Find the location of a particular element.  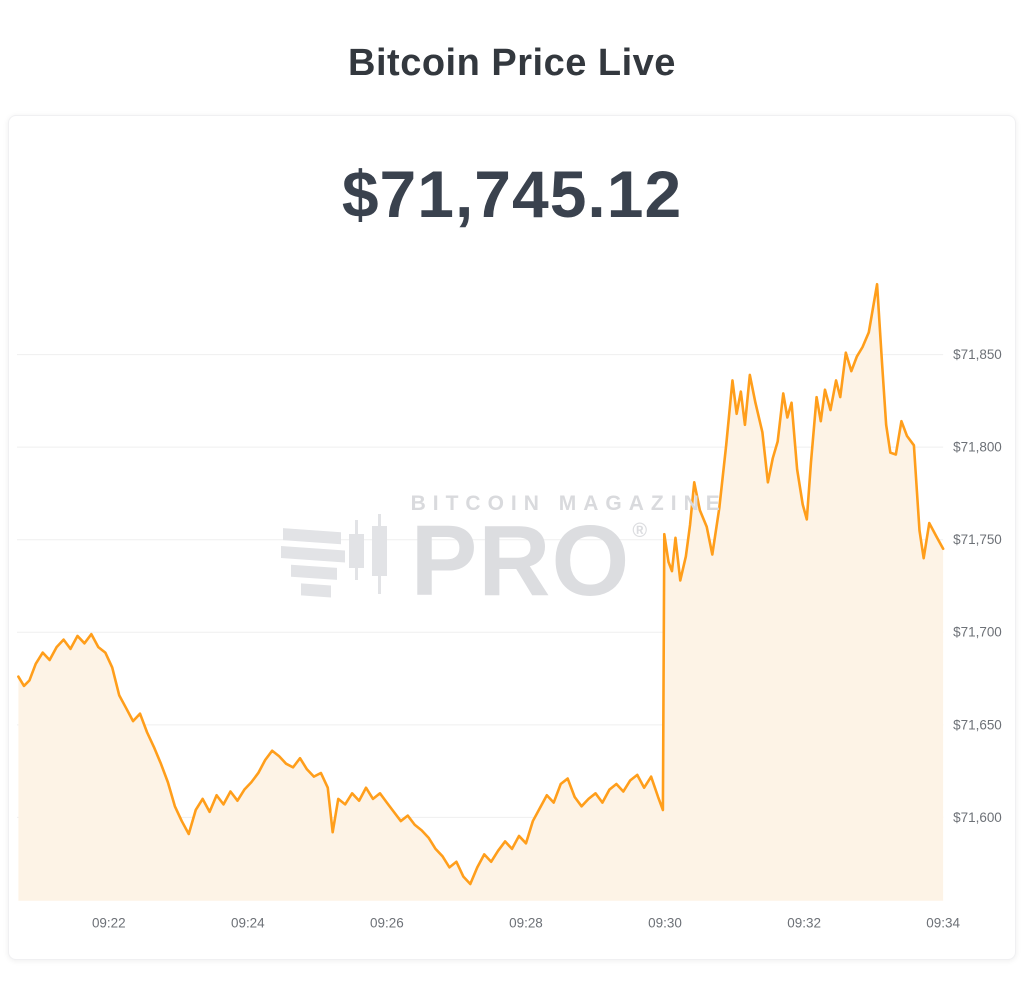

y-axis-label: $71,700 is located at coordinates (977, 632).